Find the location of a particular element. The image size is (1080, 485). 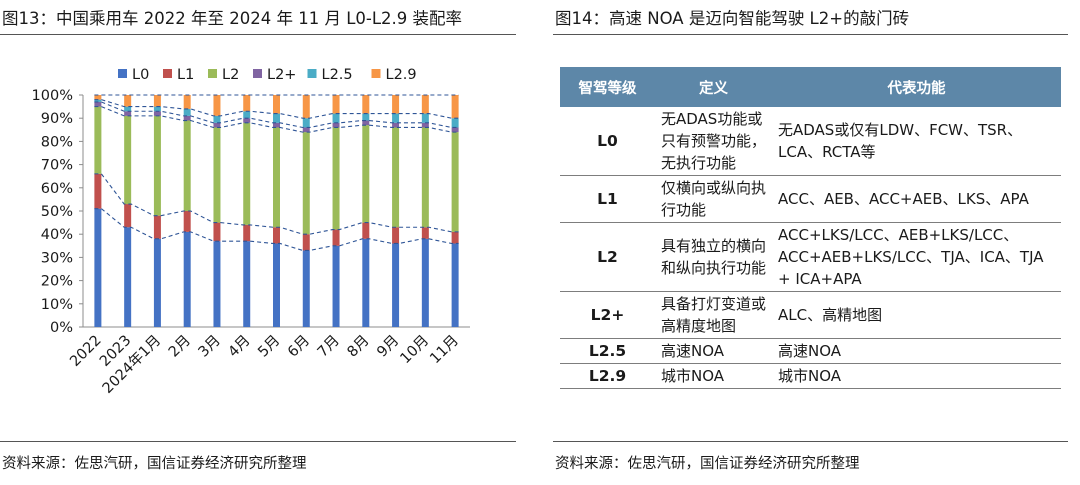

y-tick-label: 70% is located at coordinates (57, 166).